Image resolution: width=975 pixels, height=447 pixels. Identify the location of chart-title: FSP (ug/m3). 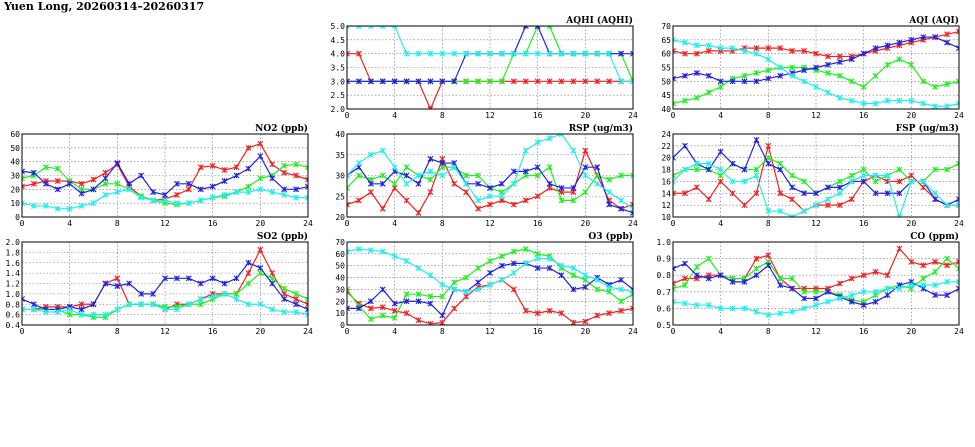
(927, 128).